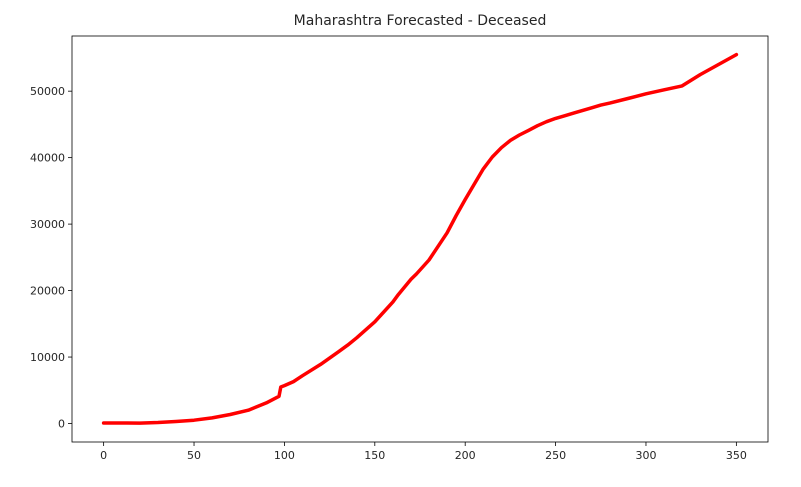 This screenshot has width=801, height=487. Describe the element at coordinates (736, 455) in the screenshot. I see `x-tick-label-350: 350` at that location.